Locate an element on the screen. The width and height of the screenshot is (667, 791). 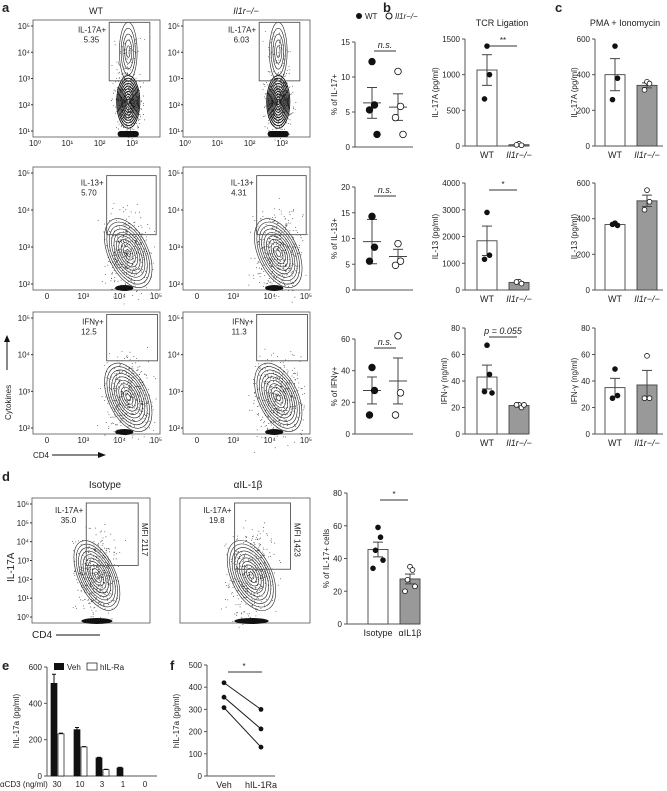
axis-pile is located at coordinates (251, 621).